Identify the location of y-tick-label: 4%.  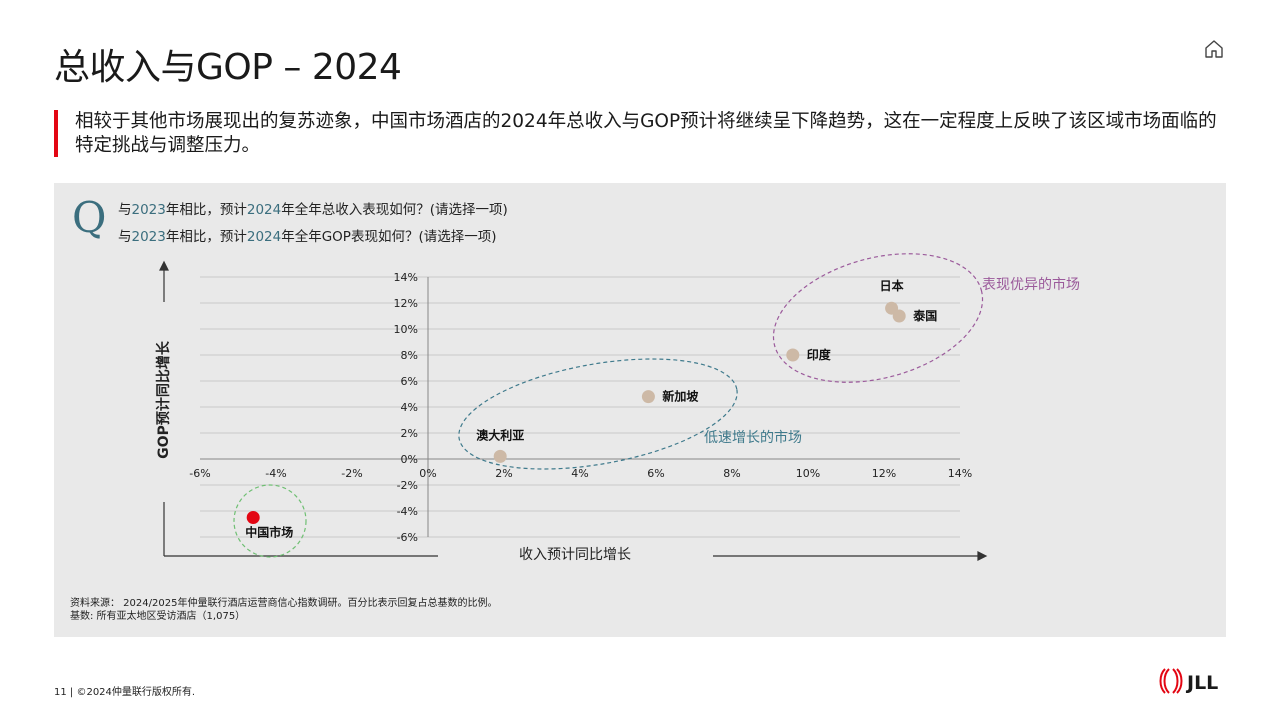
(409, 407).